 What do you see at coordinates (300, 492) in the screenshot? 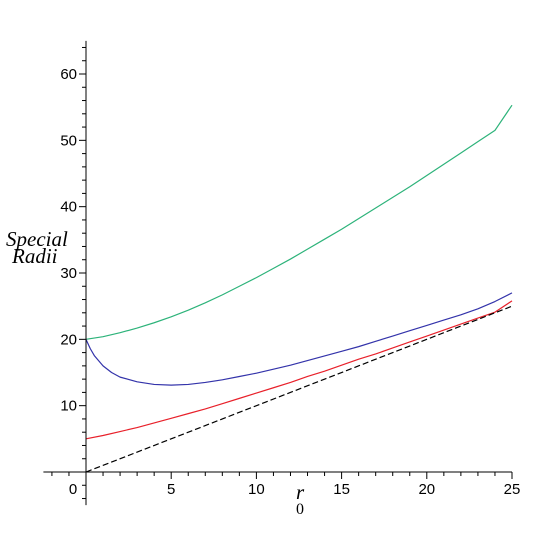
I see `x-axis-label: r` at bounding box center [300, 492].